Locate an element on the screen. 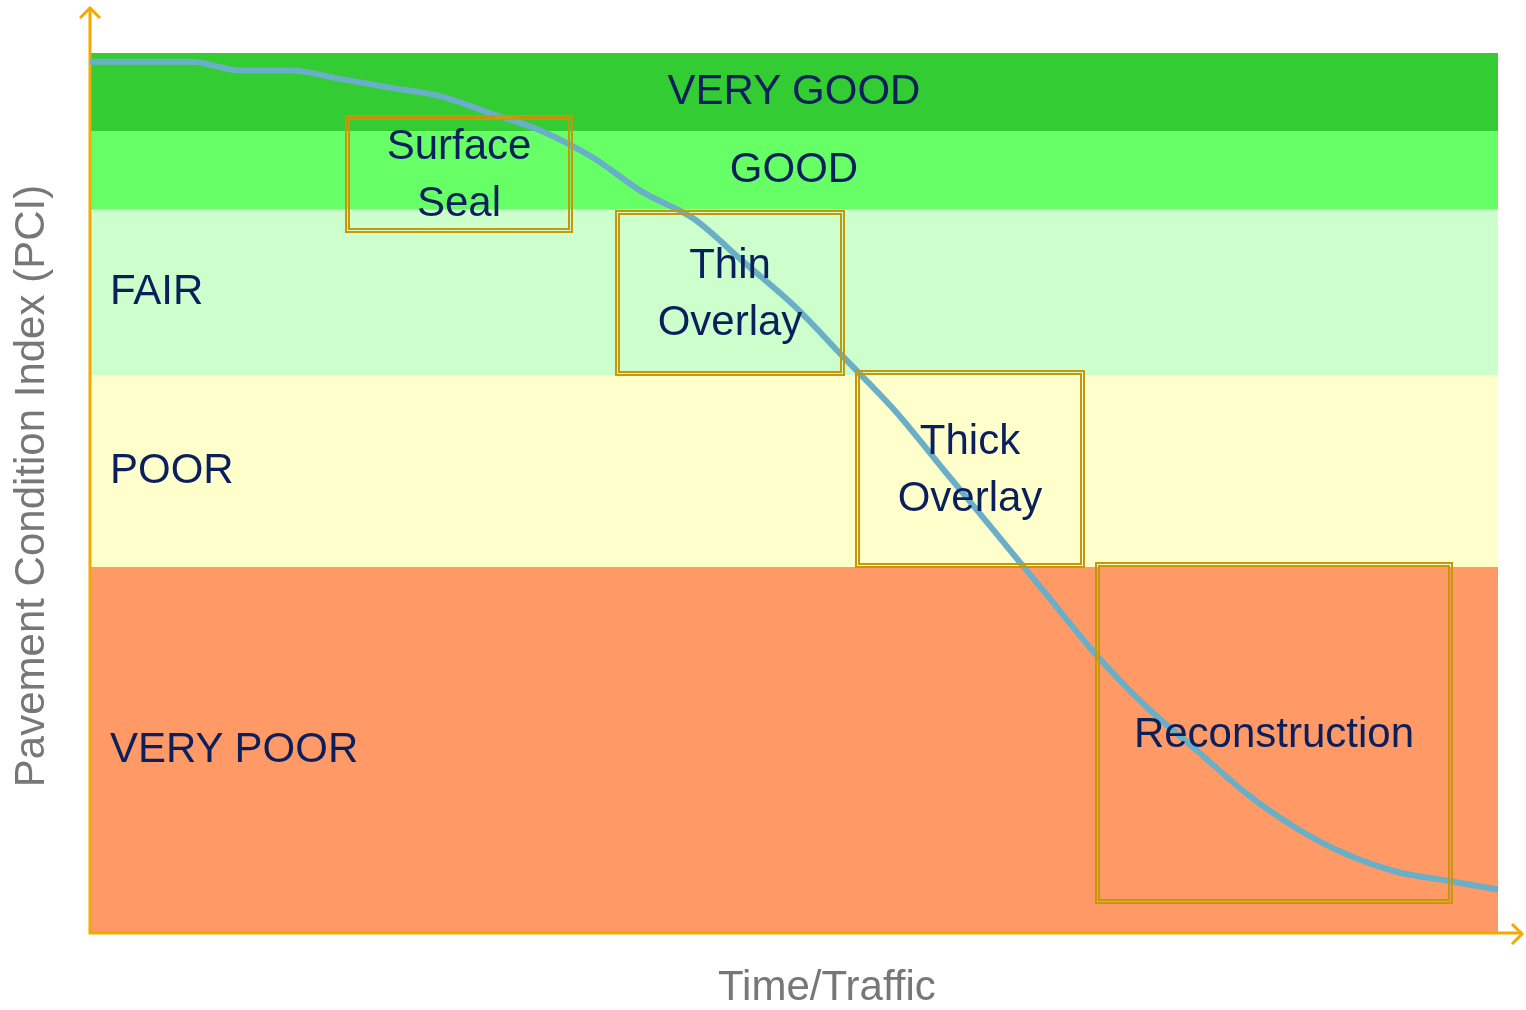 The image size is (1526, 1010). x-axis-title: Time/Traffic is located at coordinates (827, 986).